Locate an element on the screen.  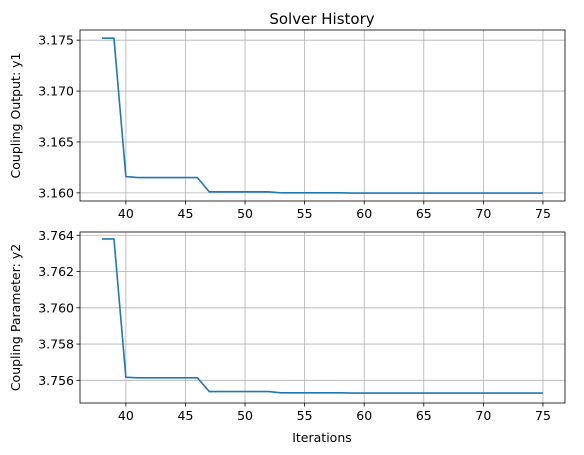
y-tick-label: 3.160 is located at coordinates (56, 192).